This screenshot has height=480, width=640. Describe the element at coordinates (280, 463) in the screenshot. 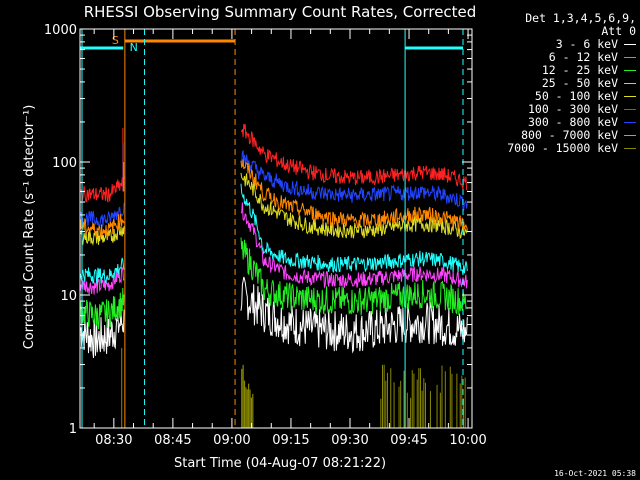

I see `x-axis-label: Start Time (04-Aug-07 08:21:22)` at that location.